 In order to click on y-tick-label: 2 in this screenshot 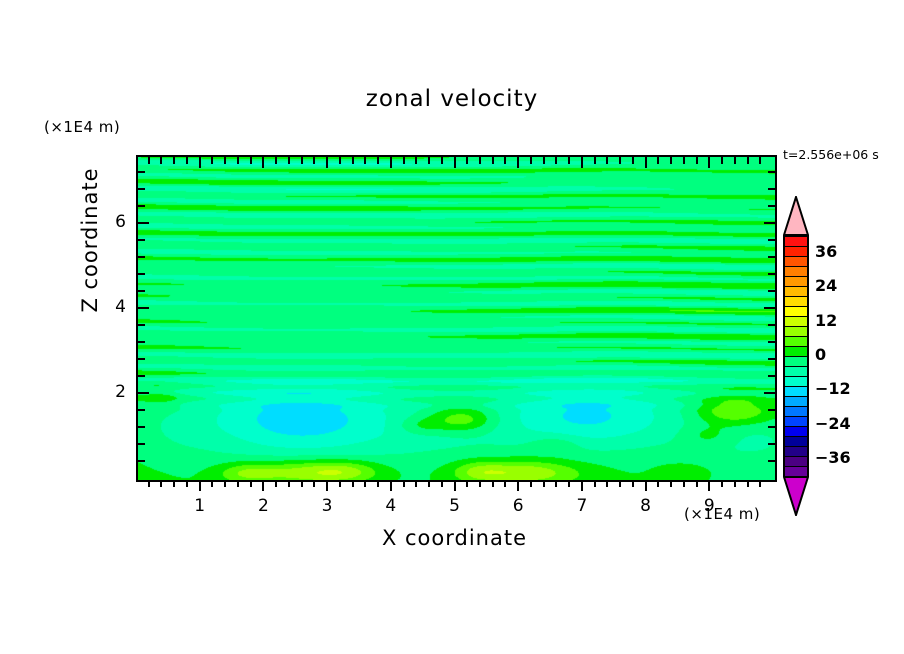, I will do `click(120, 392)`.